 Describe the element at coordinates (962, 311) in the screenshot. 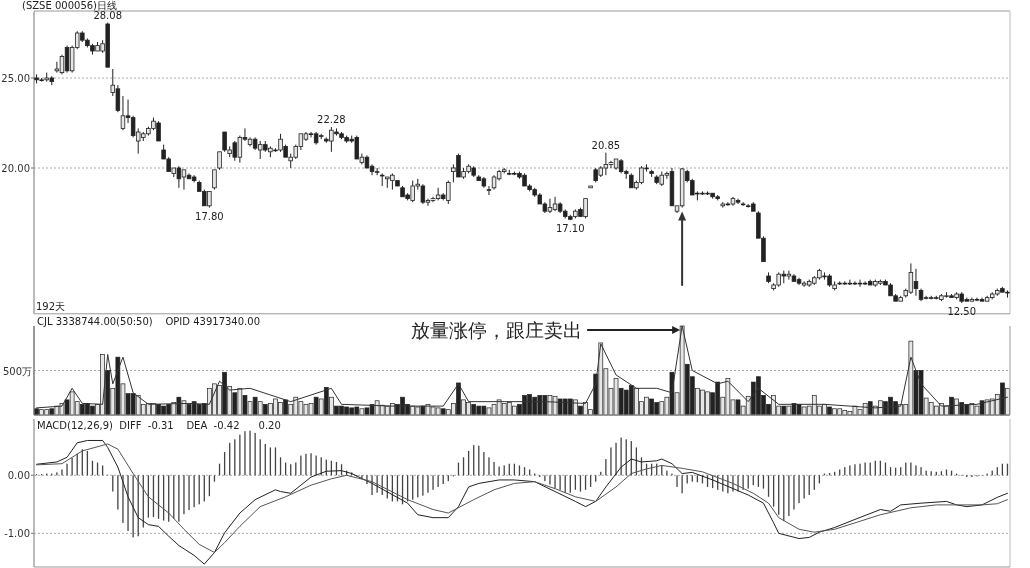

I see `annotation: 12.50` at that location.